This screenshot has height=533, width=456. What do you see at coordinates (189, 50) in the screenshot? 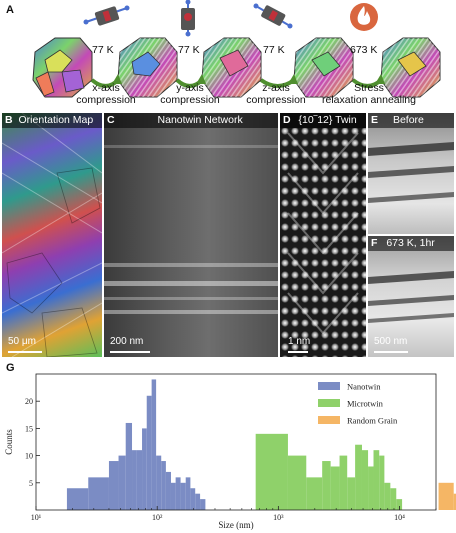
I see `step-2-temp: 77 K` at bounding box center [189, 50].